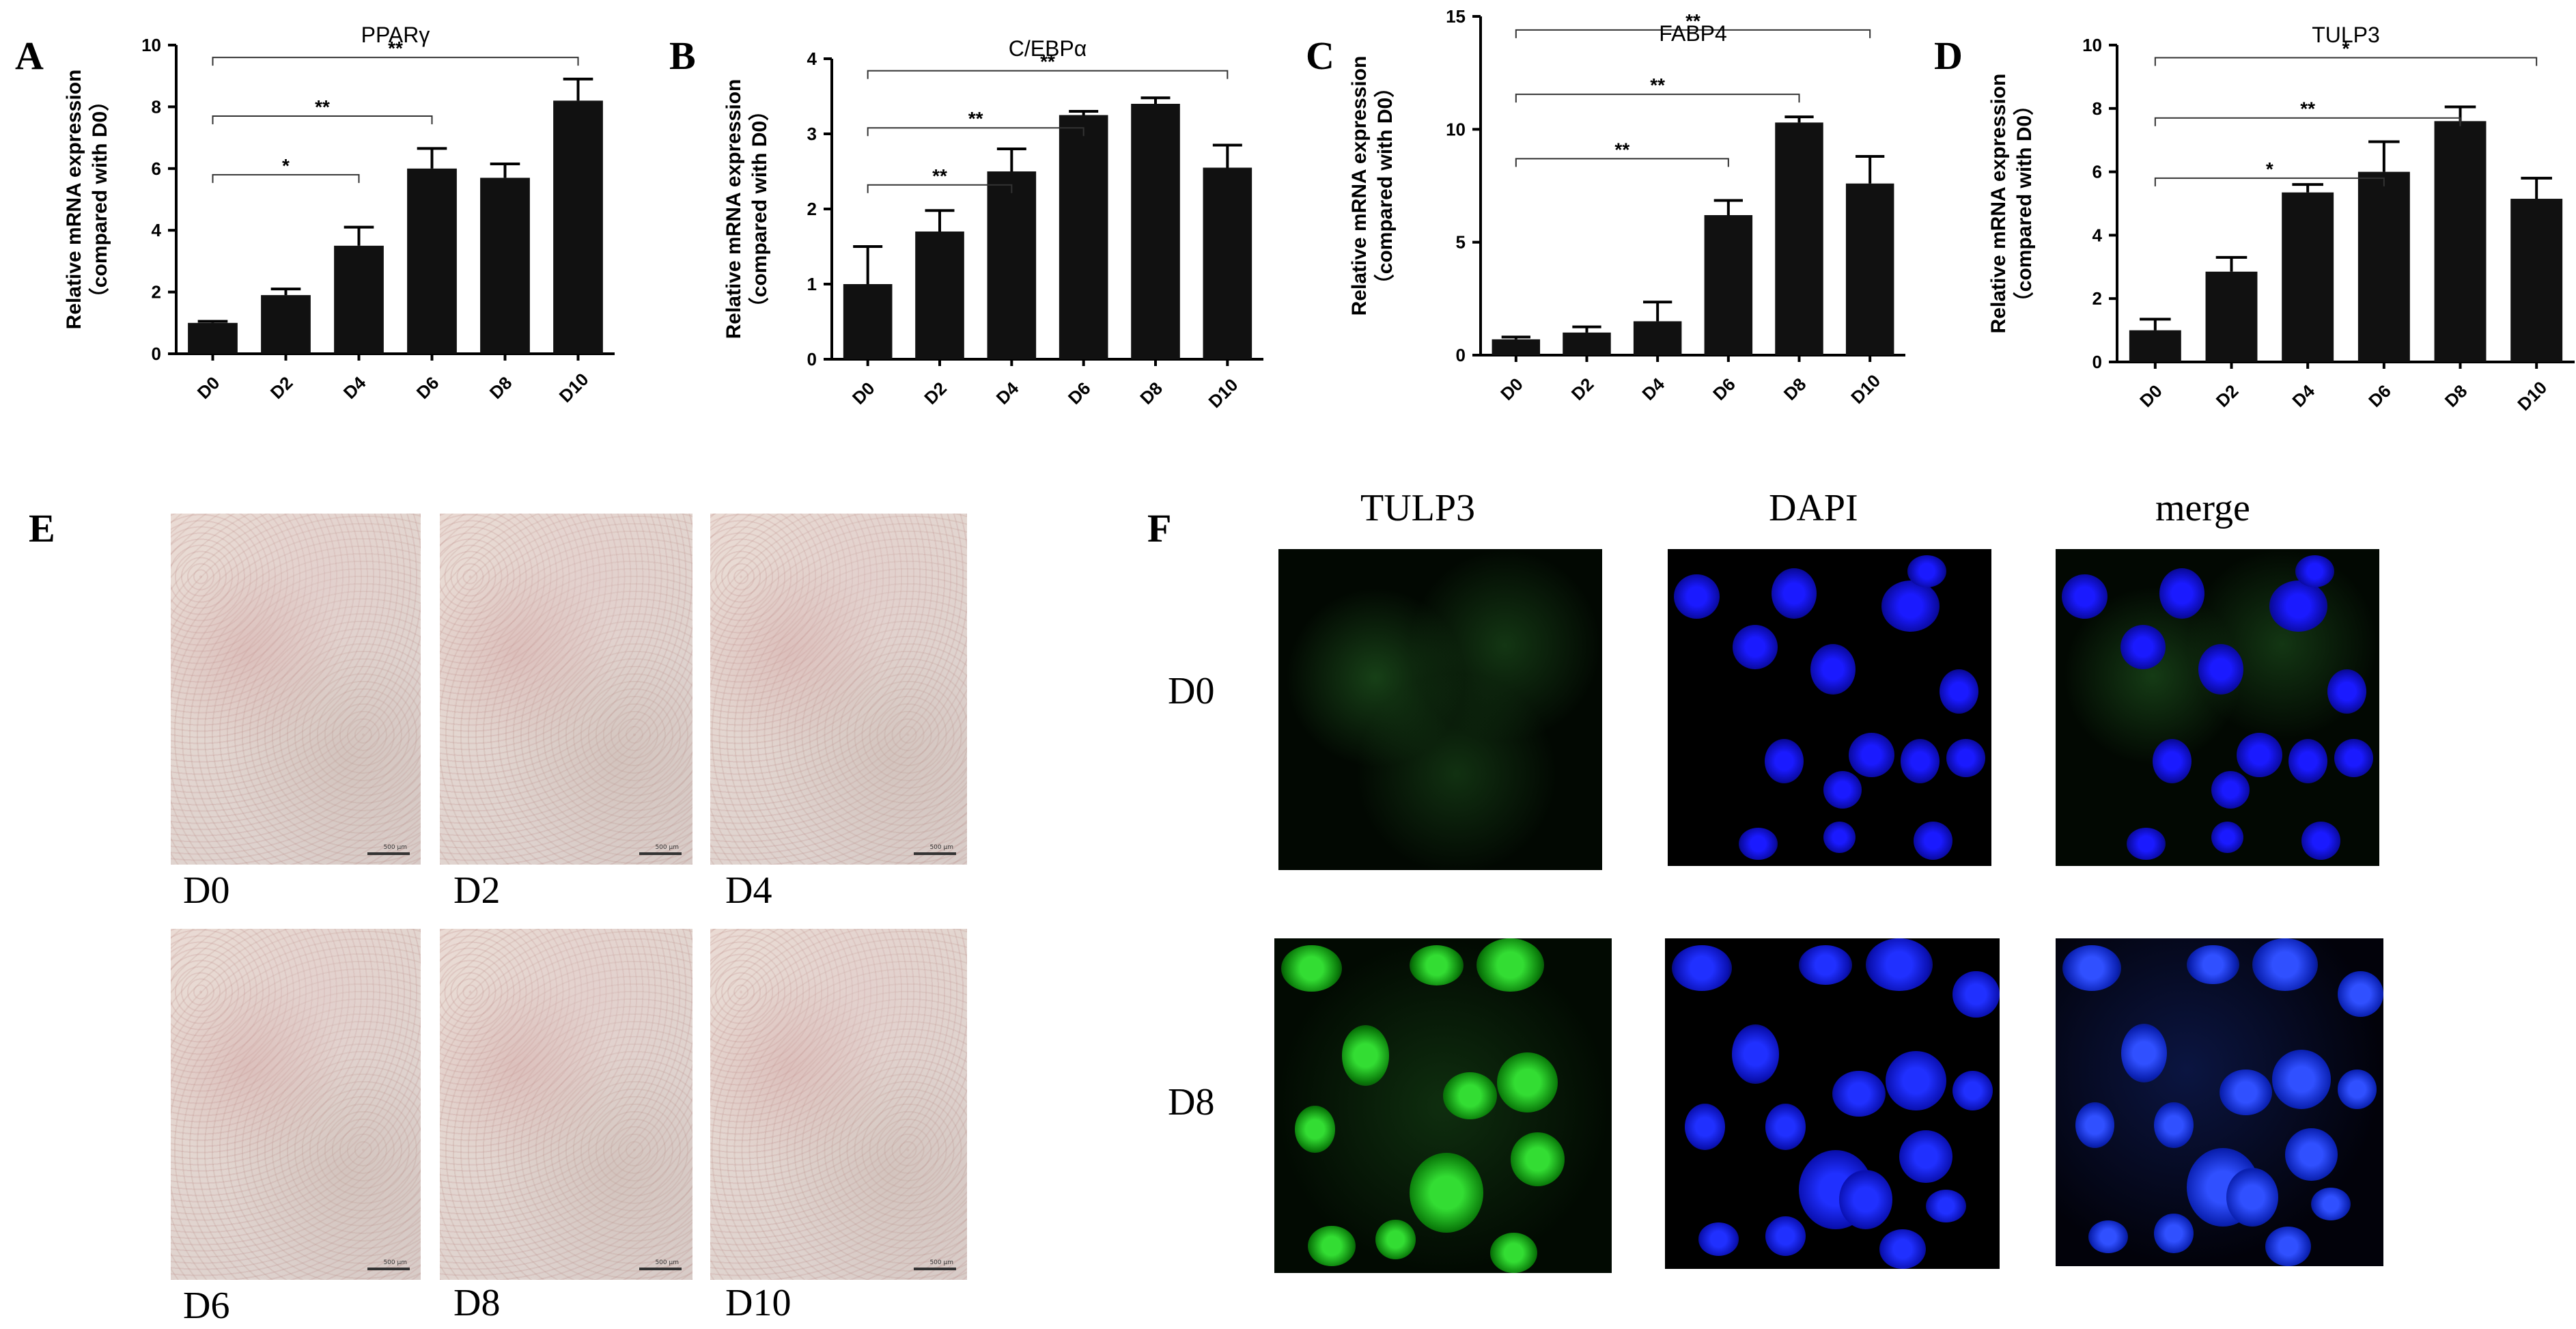 The image size is (2576, 1329). I want to click on chart-4-y-tick-label: 10, so click(2092, 45).